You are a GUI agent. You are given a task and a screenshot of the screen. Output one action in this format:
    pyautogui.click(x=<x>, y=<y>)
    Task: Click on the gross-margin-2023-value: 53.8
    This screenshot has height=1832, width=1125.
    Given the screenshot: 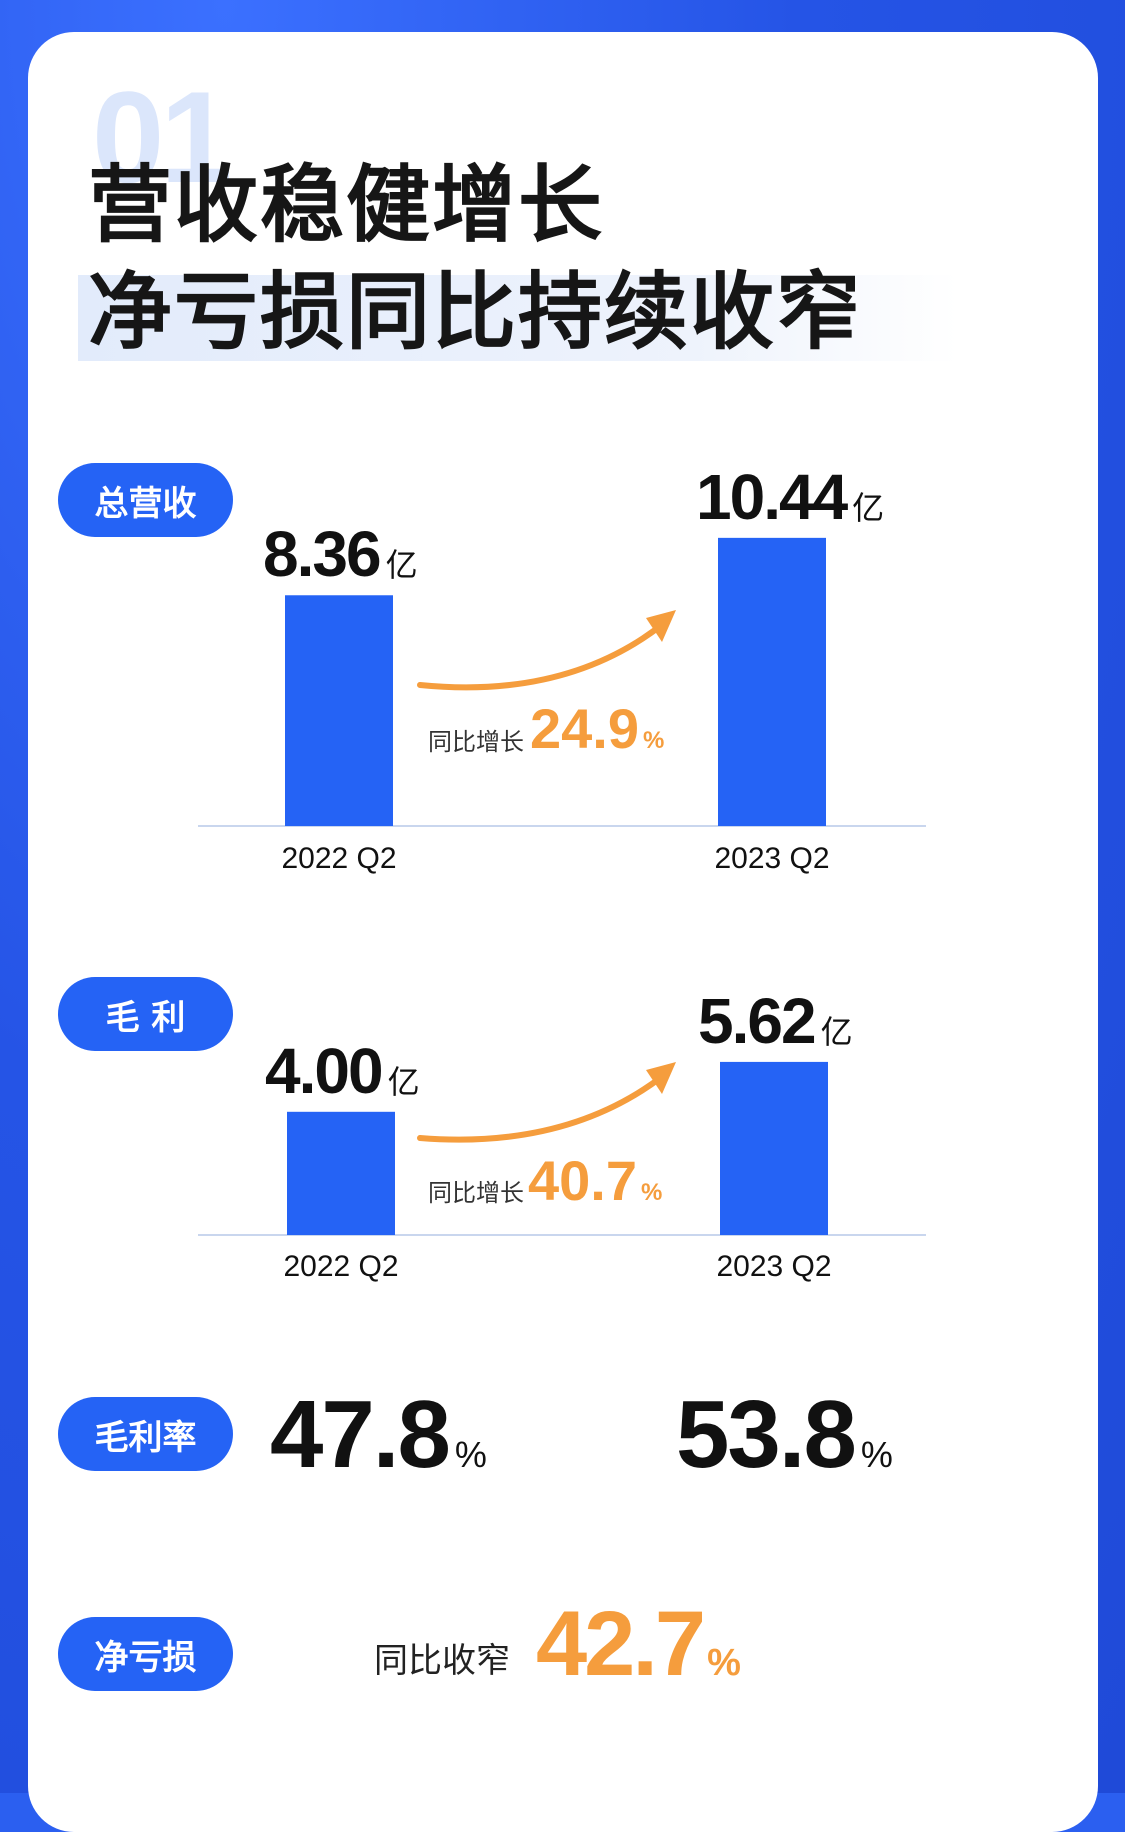 What is the action you would take?
    pyautogui.click(x=766, y=1434)
    